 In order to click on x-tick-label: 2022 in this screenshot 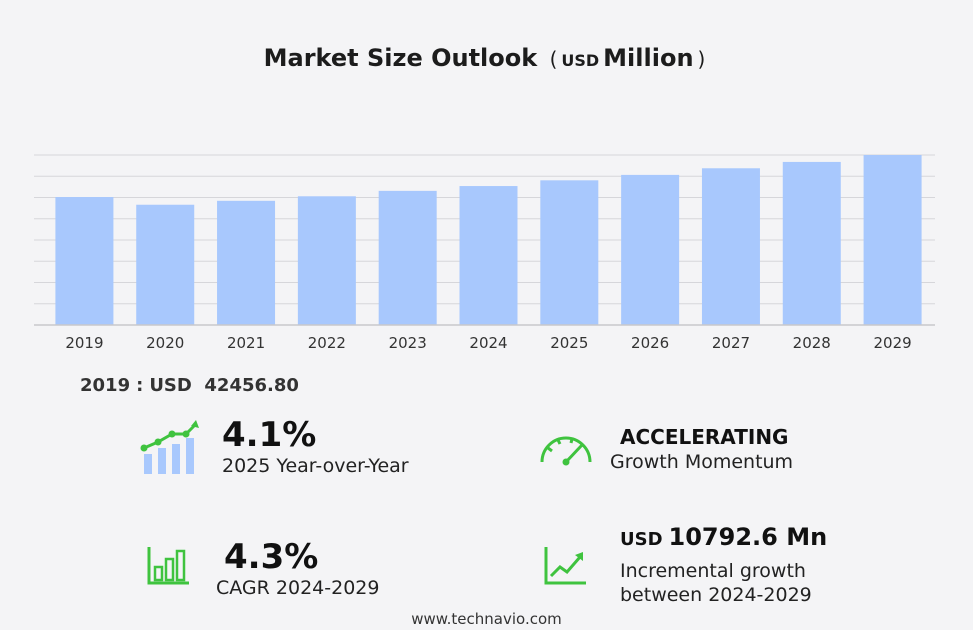, I will do `click(327, 343)`.